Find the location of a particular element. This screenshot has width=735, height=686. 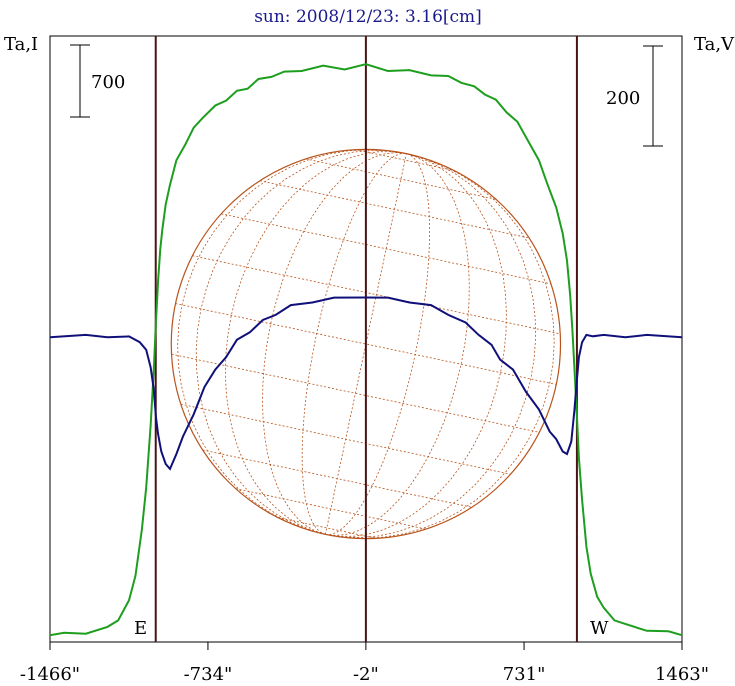

scale-bar-right is located at coordinates (653, 96).